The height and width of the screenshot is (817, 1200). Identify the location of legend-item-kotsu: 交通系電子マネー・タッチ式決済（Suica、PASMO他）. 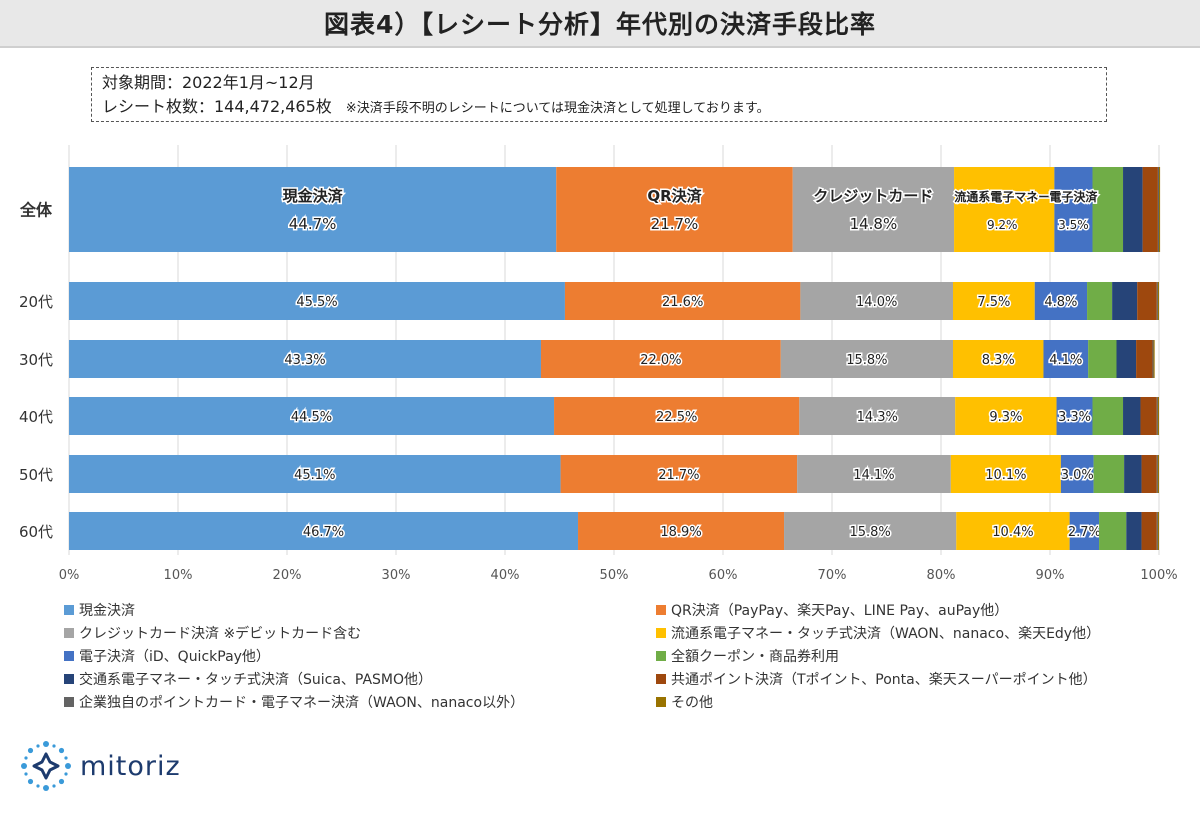
(248, 679).